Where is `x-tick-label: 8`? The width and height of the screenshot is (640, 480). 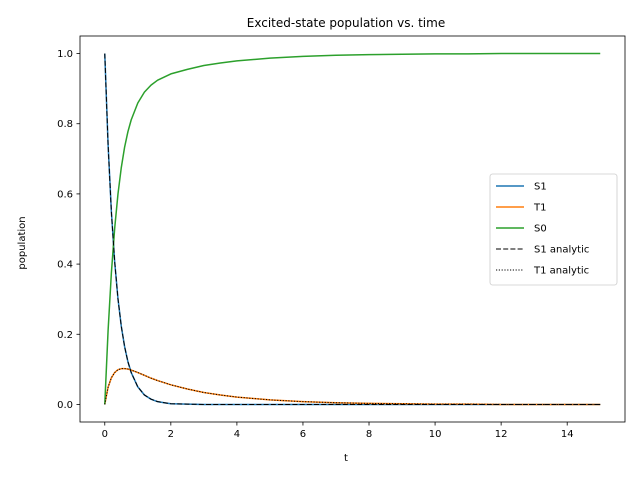 x-tick-label: 8 is located at coordinates (369, 434).